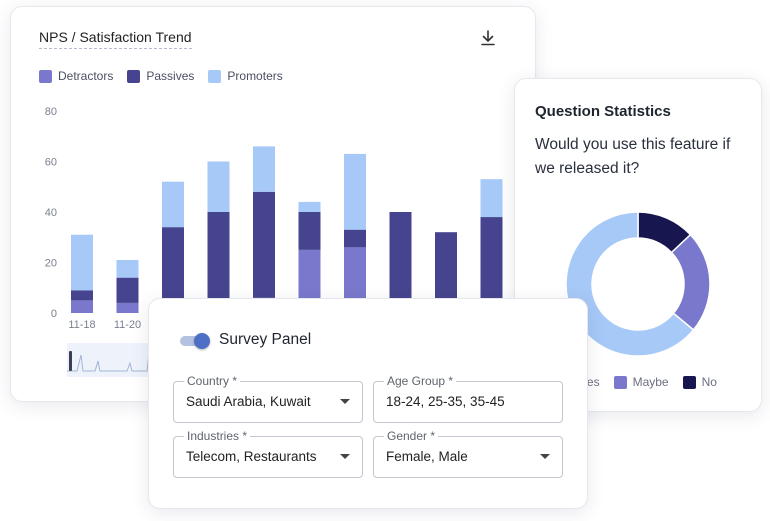  What do you see at coordinates (217, 436) in the screenshot?
I see `industries-label: Industries *` at bounding box center [217, 436].